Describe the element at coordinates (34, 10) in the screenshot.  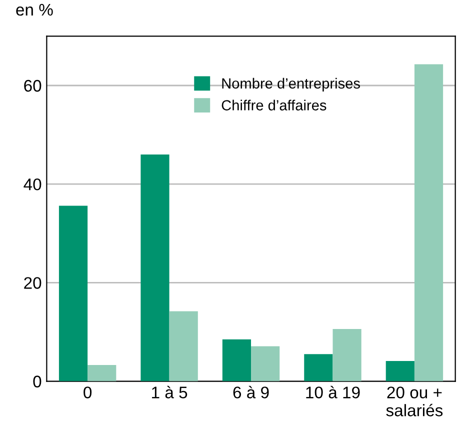
I see `y-axis-title: en %` at that location.